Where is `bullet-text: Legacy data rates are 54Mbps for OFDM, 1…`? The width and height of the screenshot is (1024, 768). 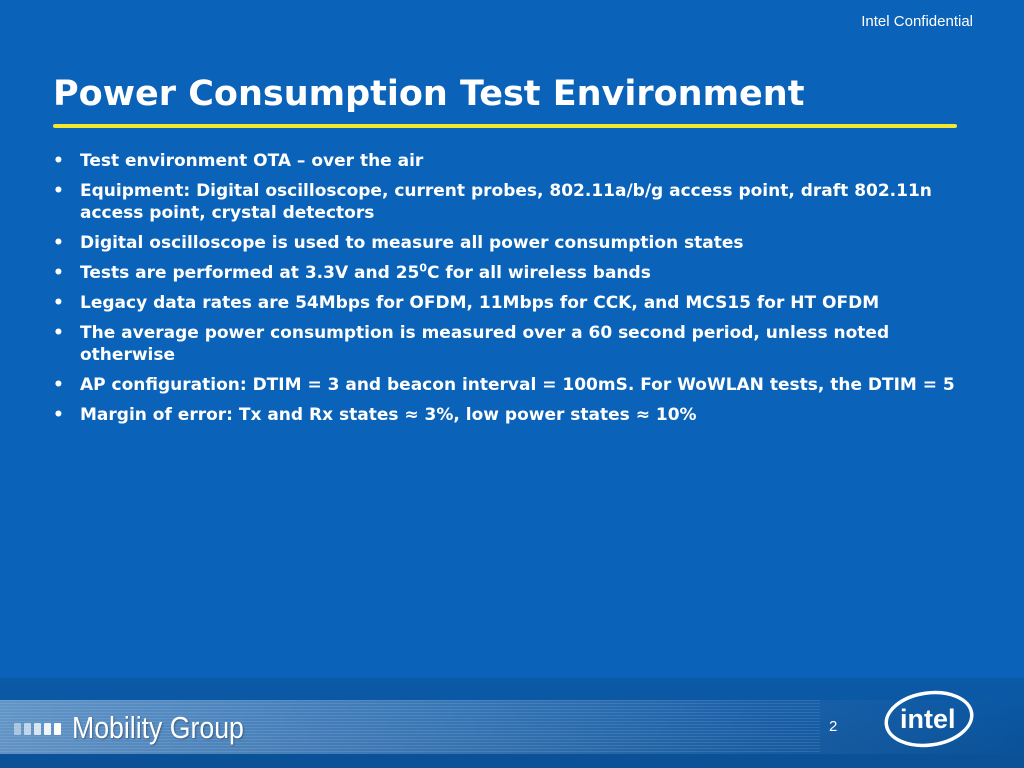 bullet-text: Legacy data rates are 54Mbps for OFDM, 1… is located at coordinates (480, 303).